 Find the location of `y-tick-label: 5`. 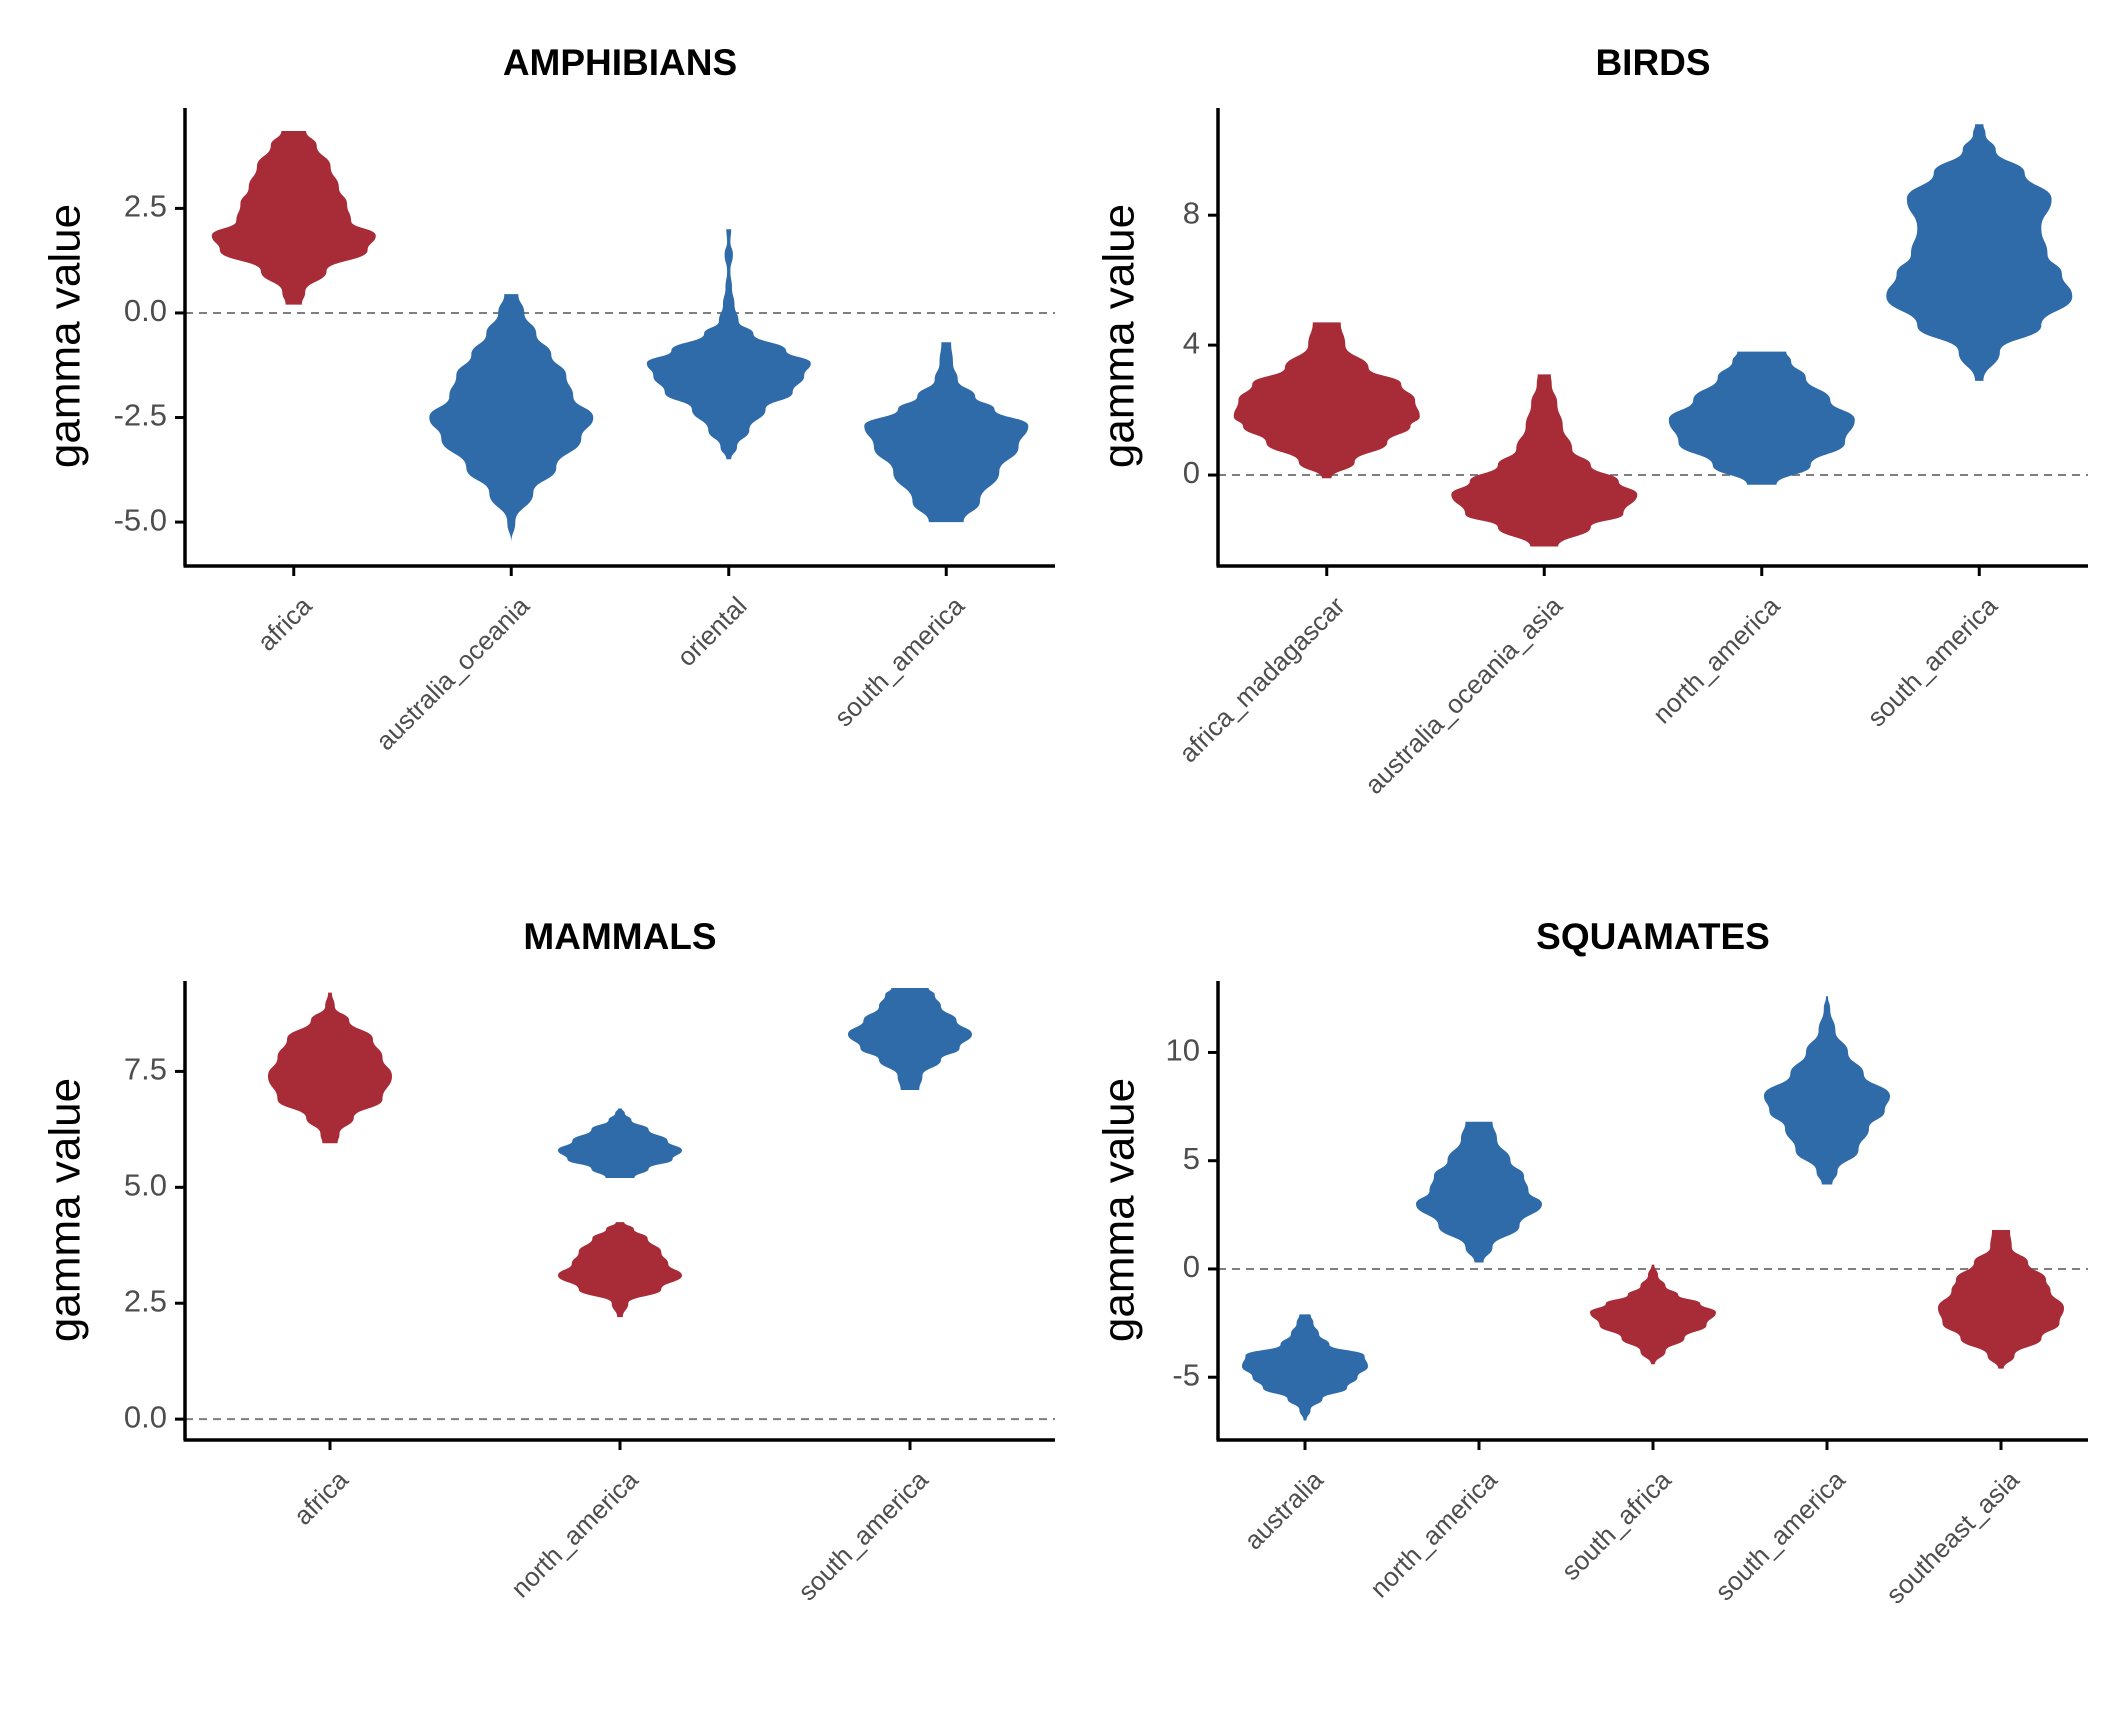

y-tick-label: 5 is located at coordinates (1191, 1158).